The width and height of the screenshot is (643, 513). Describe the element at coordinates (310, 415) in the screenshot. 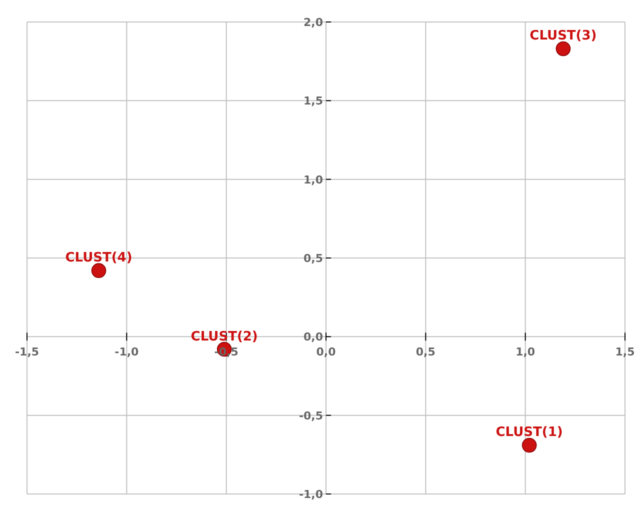

I see `y-tick-label: -0,5` at that location.